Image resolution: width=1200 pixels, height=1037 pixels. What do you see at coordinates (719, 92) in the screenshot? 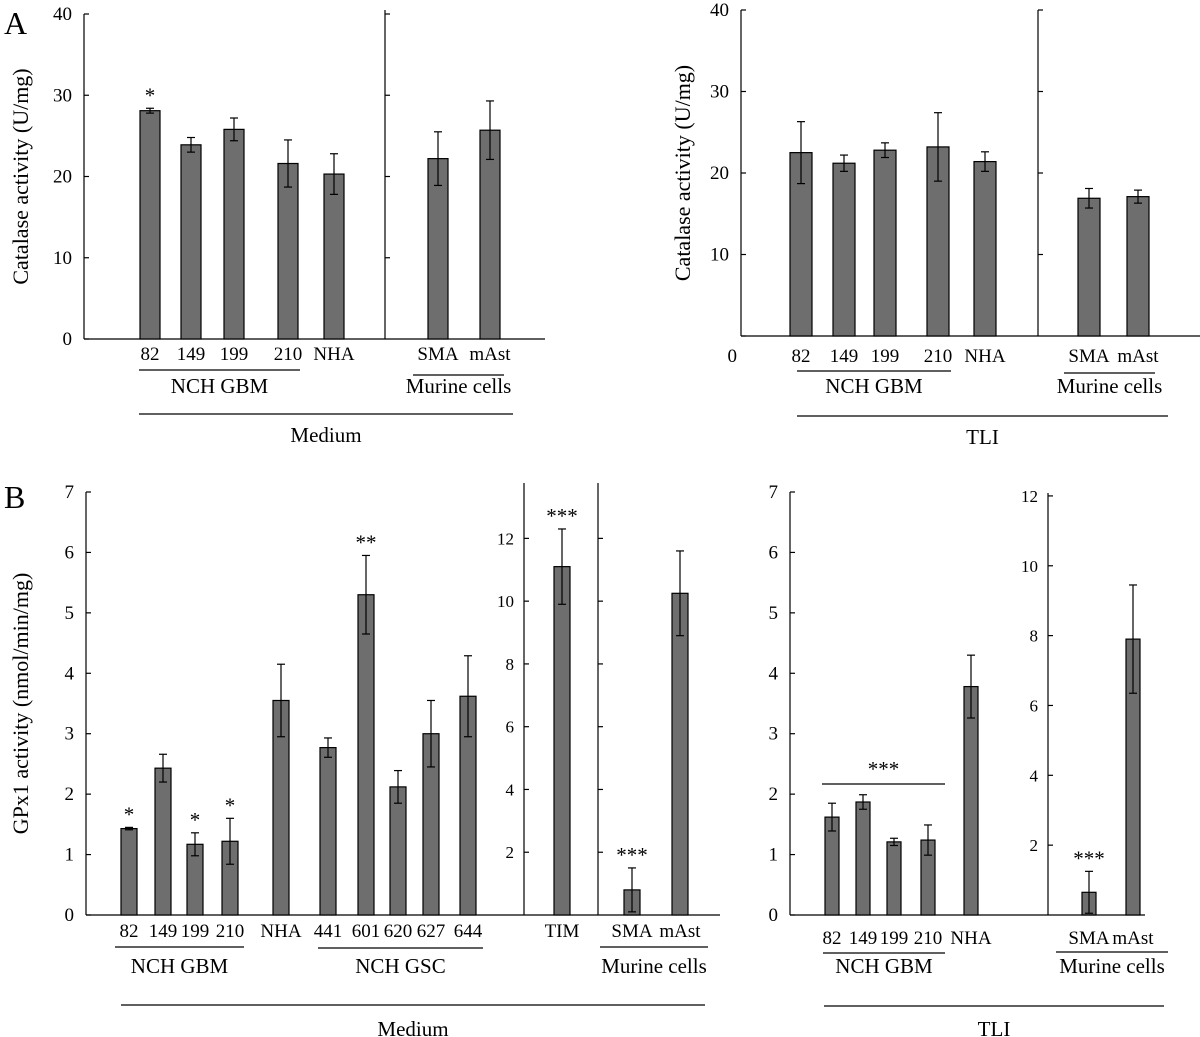
I see `y-tick-label: 30` at bounding box center [719, 92].